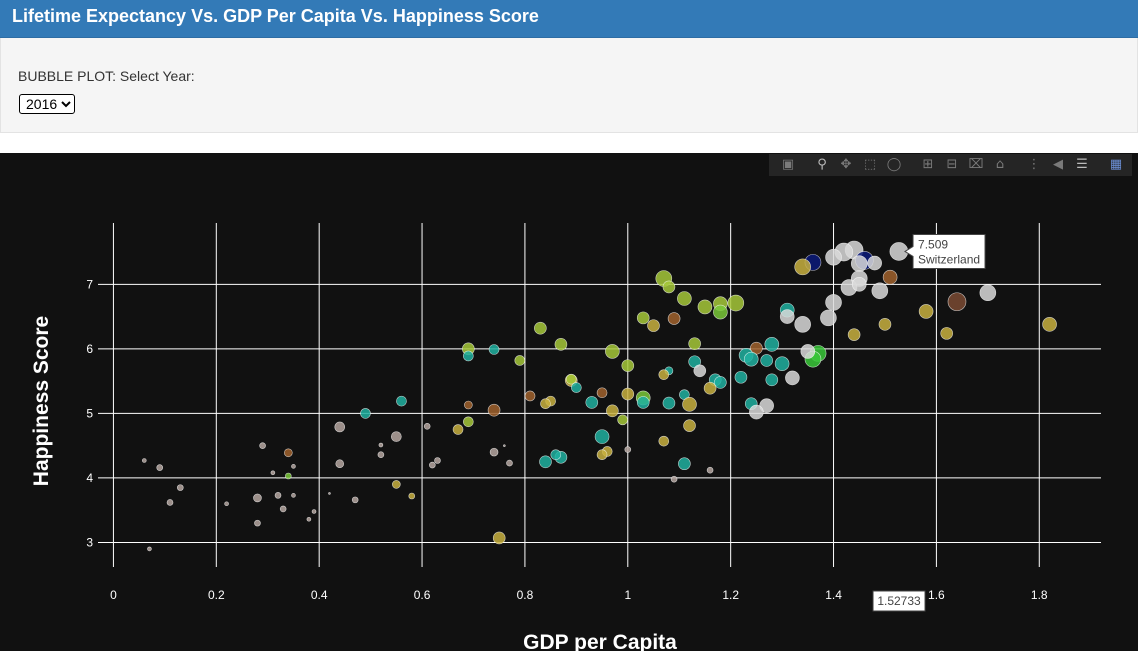  I want to click on zoom-out-icon: ⊟, so click(952, 164).